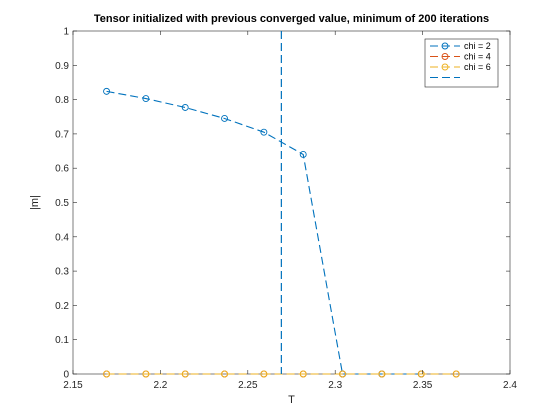 The width and height of the screenshot is (560, 420). Describe the element at coordinates (62, 306) in the screenshot. I see `y-tick-label: 0.2` at that location.